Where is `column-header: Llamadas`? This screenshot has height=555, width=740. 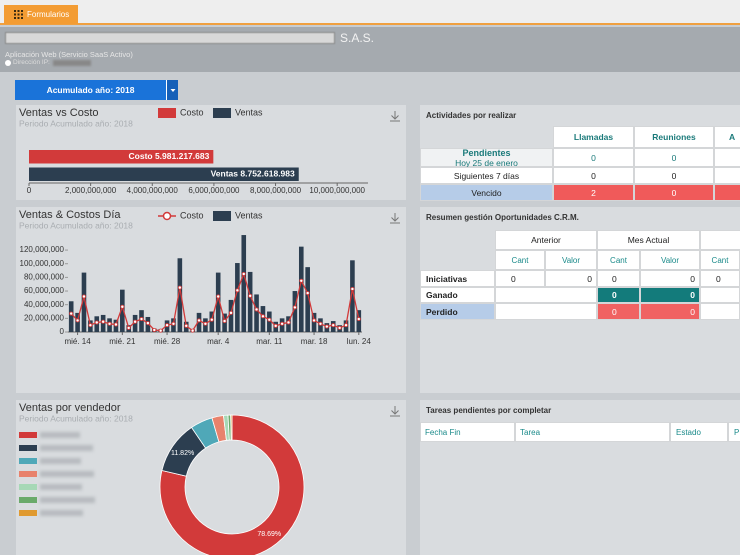 column-header: Llamadas is located at coordinates (593, 137).